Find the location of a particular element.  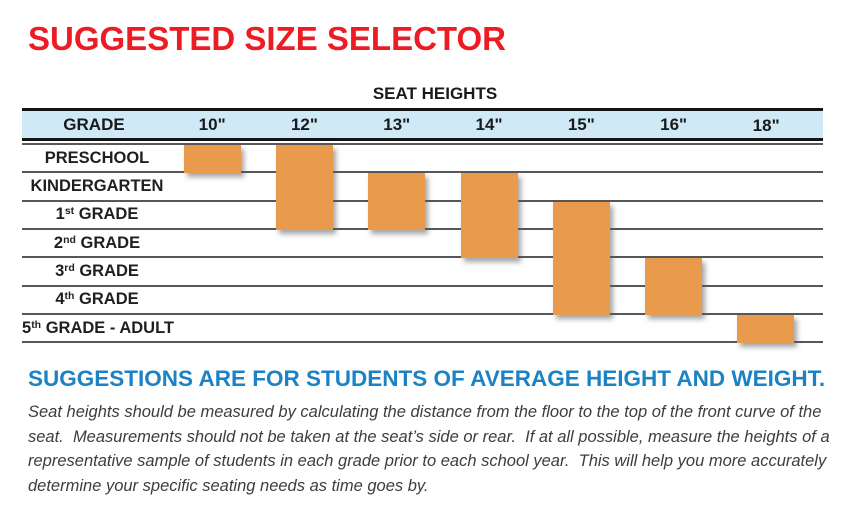

row-label-preschool: PRESCHOOL is located at coordinates (97, 158).